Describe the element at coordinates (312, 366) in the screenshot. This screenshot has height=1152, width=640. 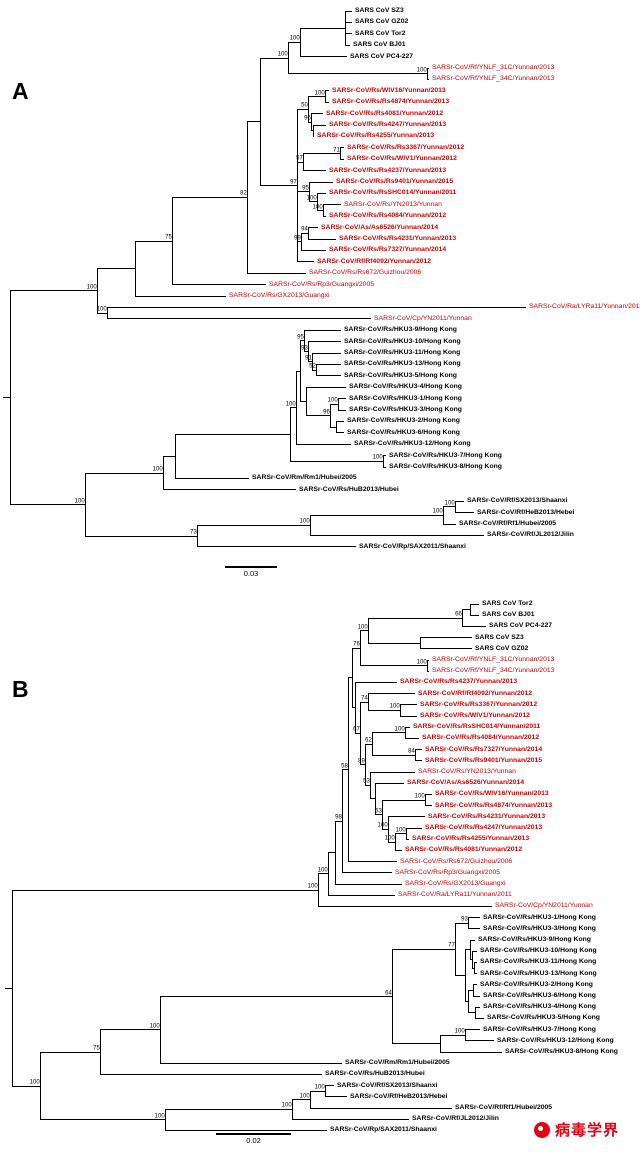
I see `bootstrap-value: 52` at that location.